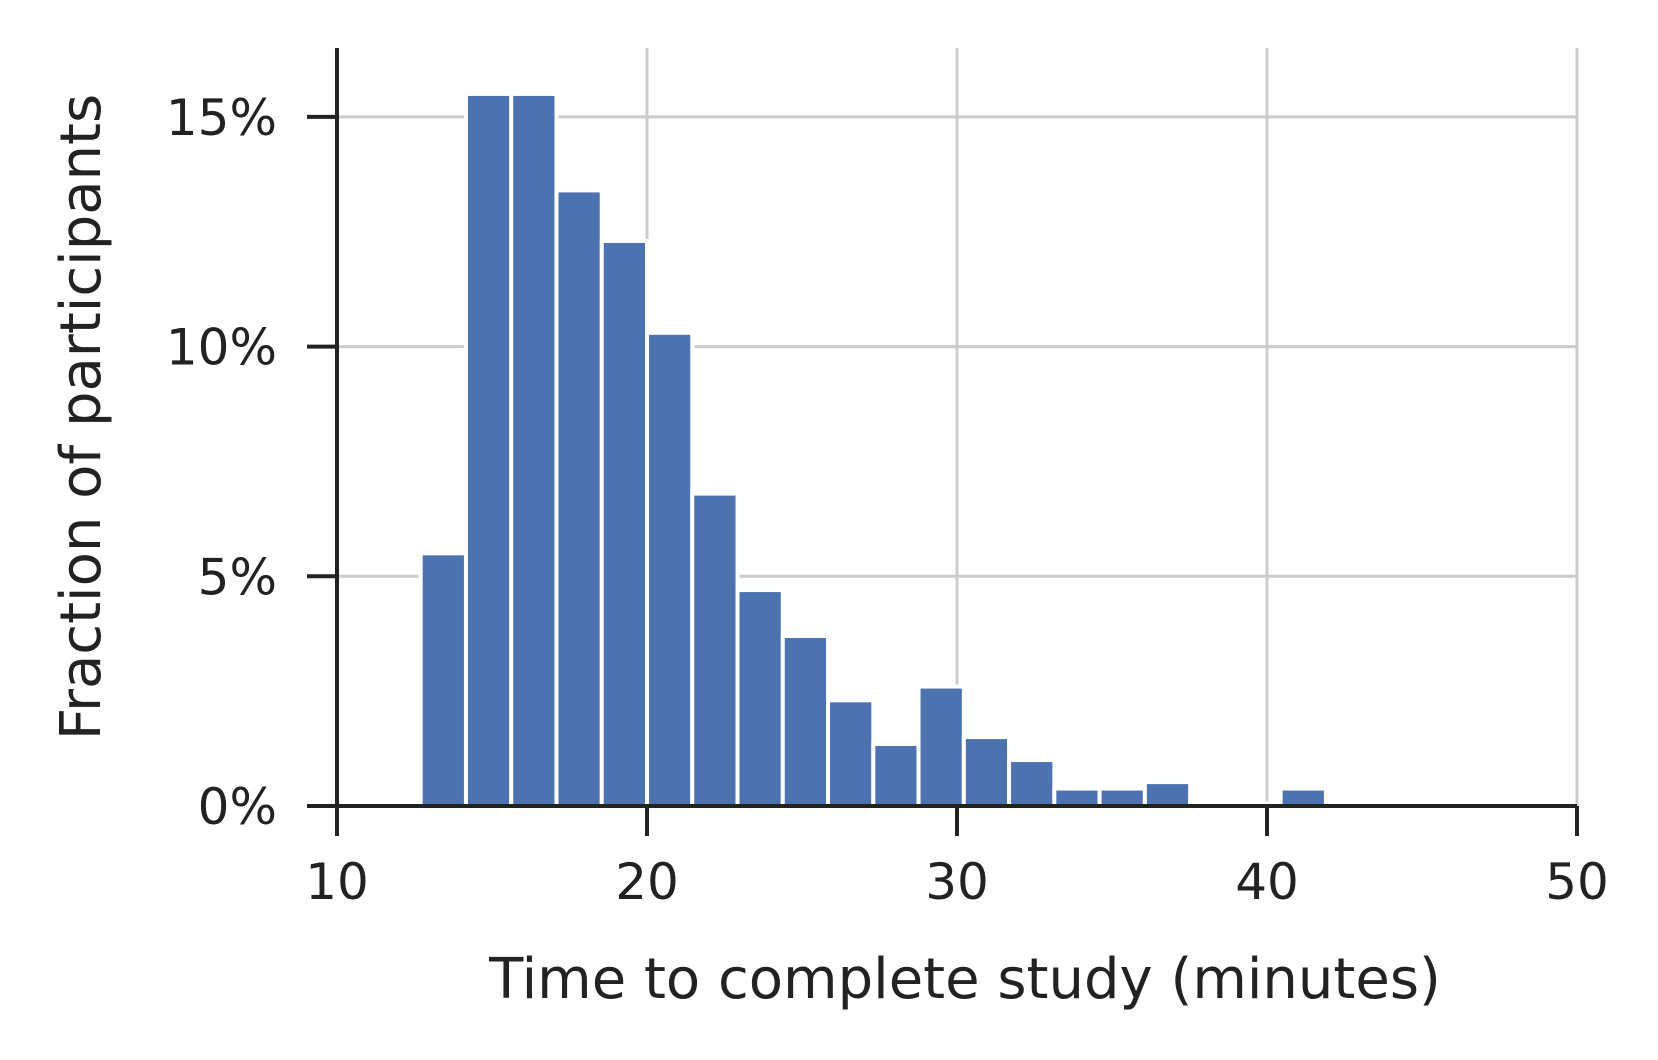 The height and width of the screenshot is (1060, 1658). I want to click on x-tick-label: 50, so click(1577, 882).